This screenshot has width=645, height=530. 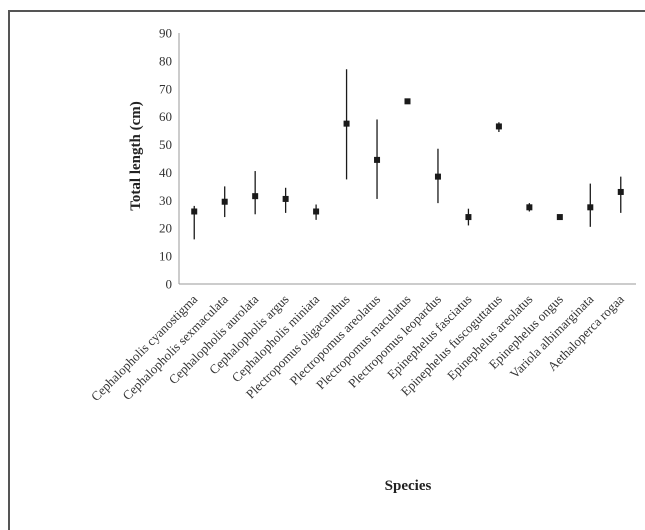 I want to click on y-tick-label: 0, so click(x=169, y=284).